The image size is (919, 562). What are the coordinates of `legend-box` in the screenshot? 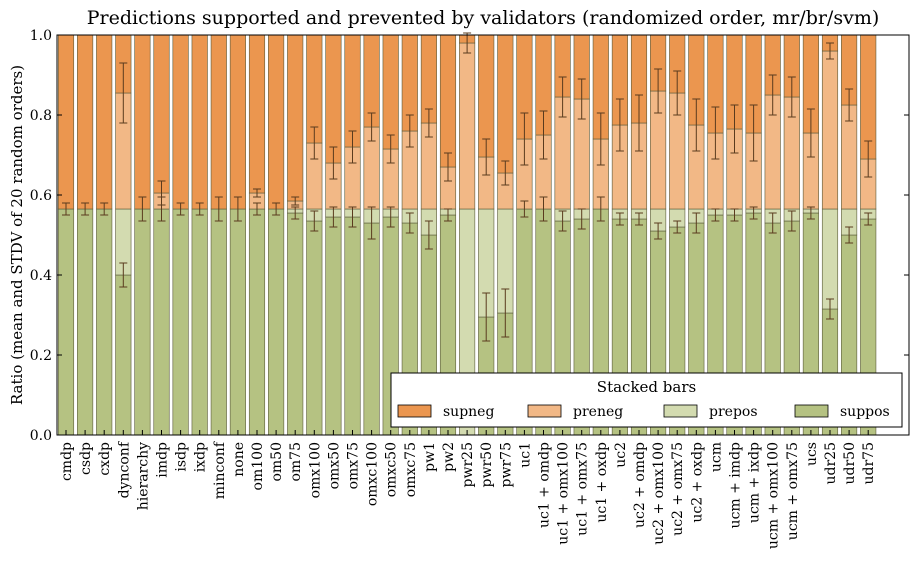 It's located at (646, 400).